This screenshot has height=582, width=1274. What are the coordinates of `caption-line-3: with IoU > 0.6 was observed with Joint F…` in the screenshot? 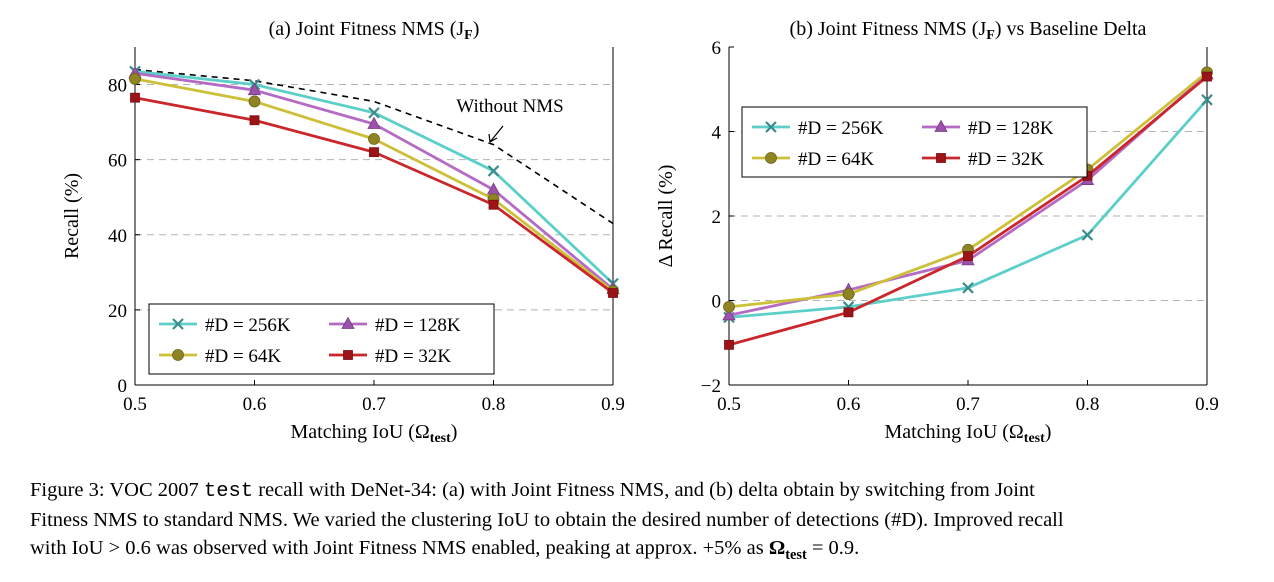 It's located at (641, 551).